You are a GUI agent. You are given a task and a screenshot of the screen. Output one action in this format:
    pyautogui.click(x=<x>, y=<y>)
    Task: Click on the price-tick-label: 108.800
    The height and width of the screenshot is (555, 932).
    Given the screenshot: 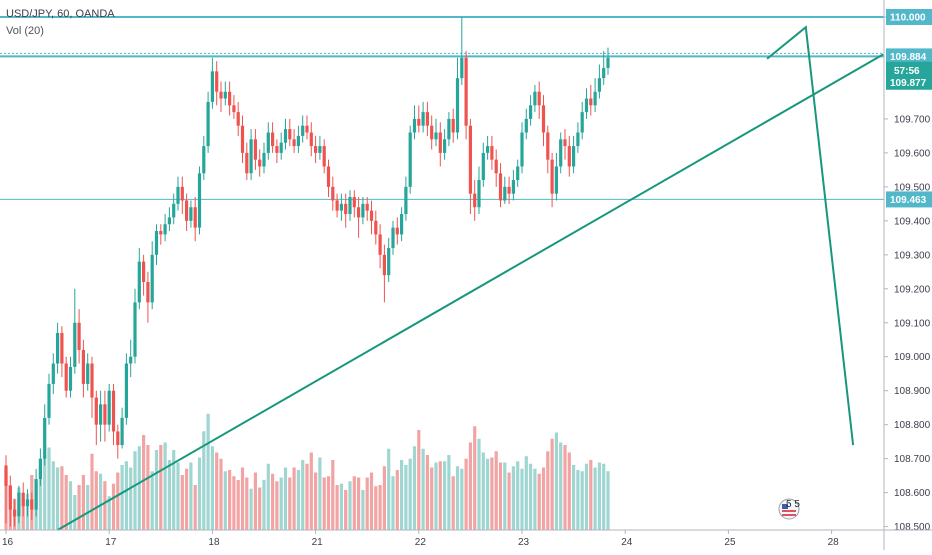 What is the action you would take?
    pyautogui.click(x=912, y=425)
    